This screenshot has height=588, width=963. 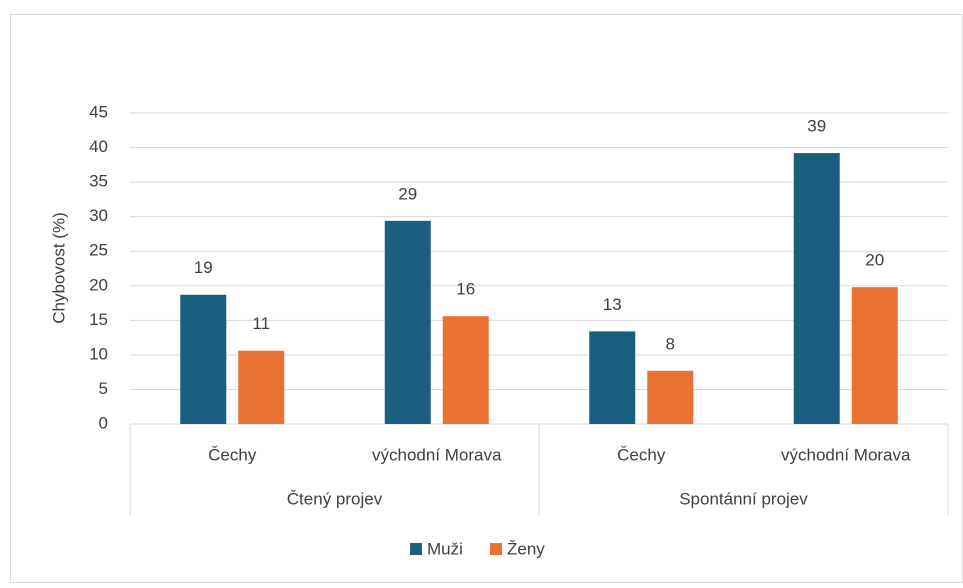 I want to click on y-tick-label: 10, so click(x=98, y=353).